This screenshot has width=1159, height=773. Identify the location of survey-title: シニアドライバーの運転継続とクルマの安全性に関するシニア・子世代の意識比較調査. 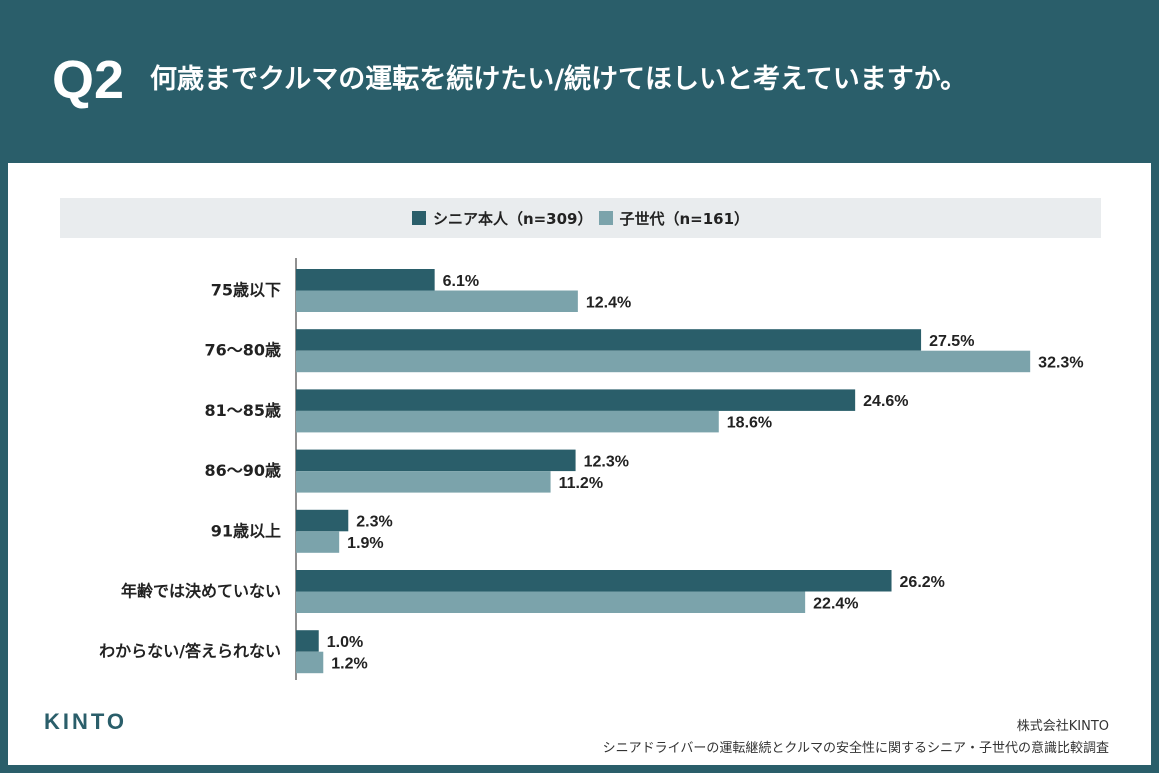
(855, 748).